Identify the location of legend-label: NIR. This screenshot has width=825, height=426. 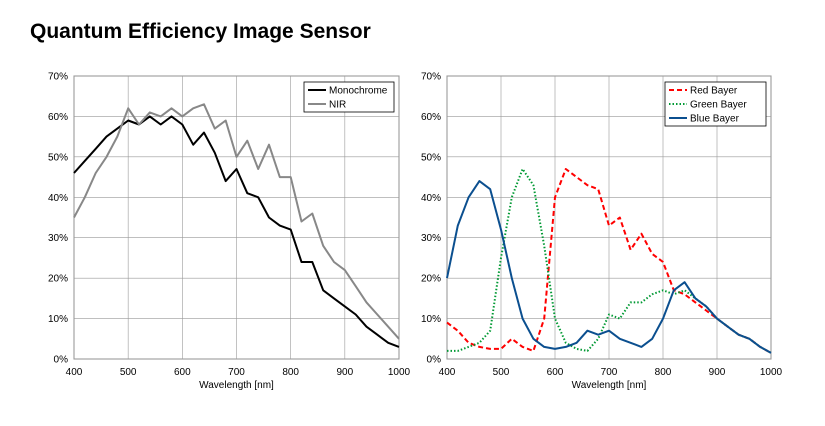
(337, 105).